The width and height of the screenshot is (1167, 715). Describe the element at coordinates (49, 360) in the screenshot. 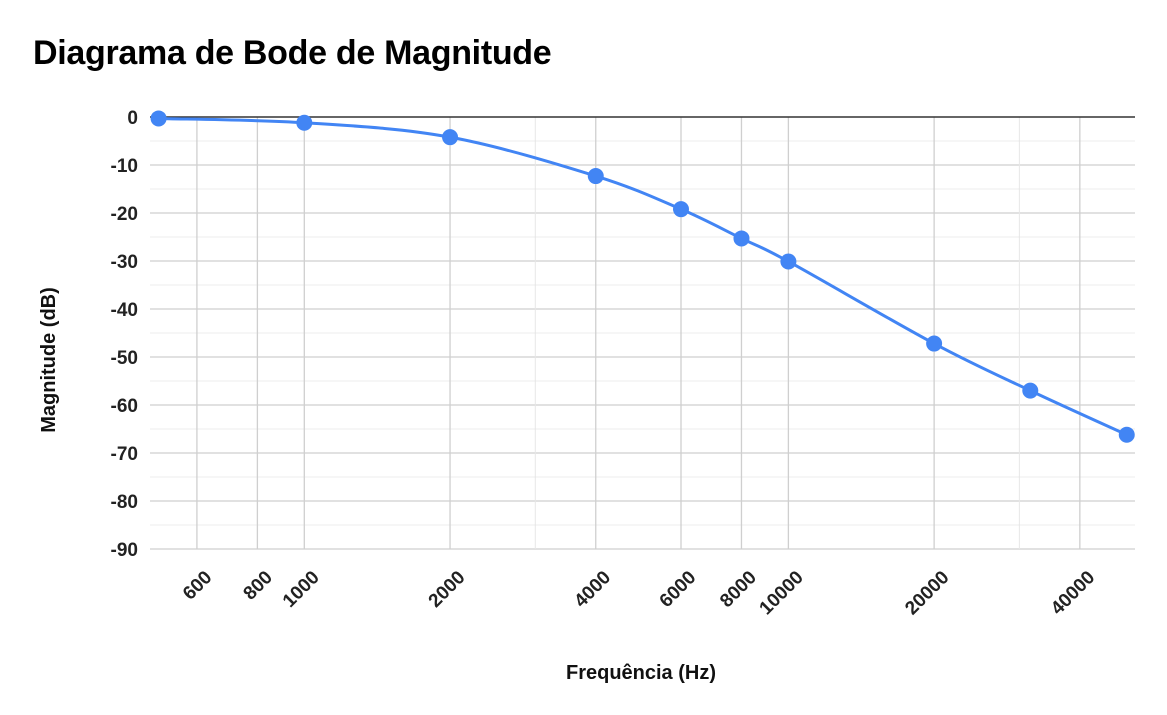

I see `y-axis-label: Magnitude (dB)` at that location.